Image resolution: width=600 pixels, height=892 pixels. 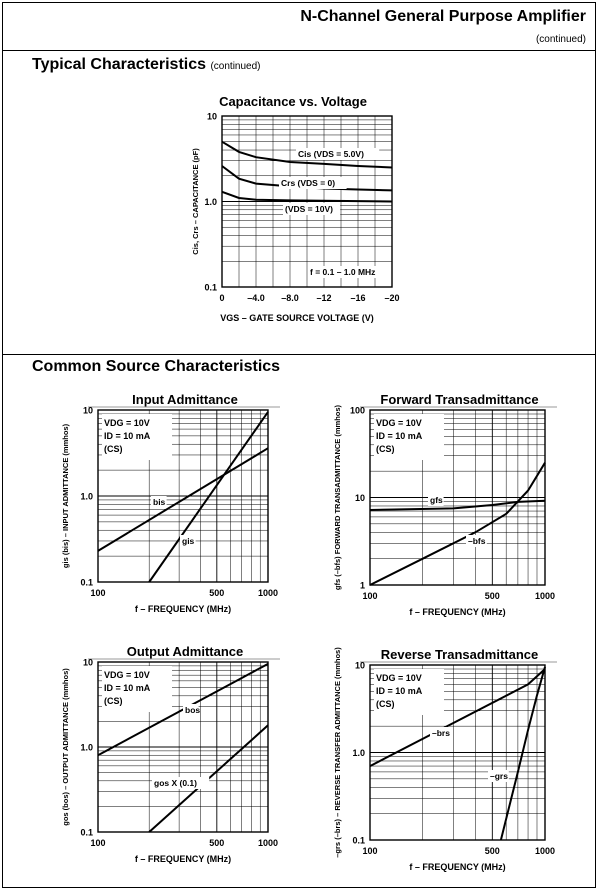 What do you see at coordinates (357, 411) in the screenshot?
I see `y-tick-label: 100` at bounding box center [357, 411].